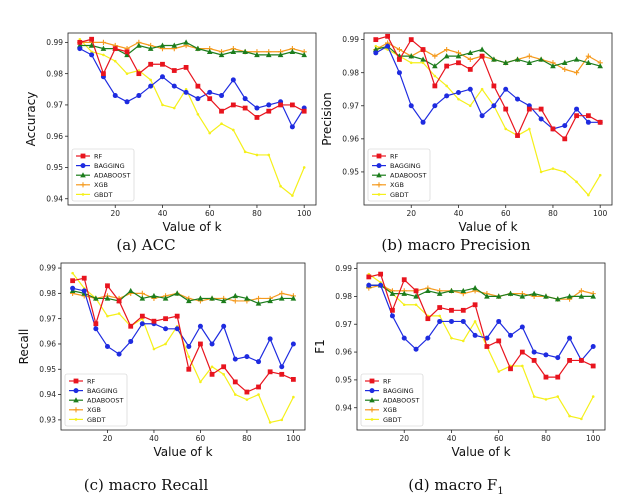 This screenshot has width=639, height=502. Describe the element at coordinates (379, 166) in the screenshot. I see `precision-legend-marker-bagging` at that location.